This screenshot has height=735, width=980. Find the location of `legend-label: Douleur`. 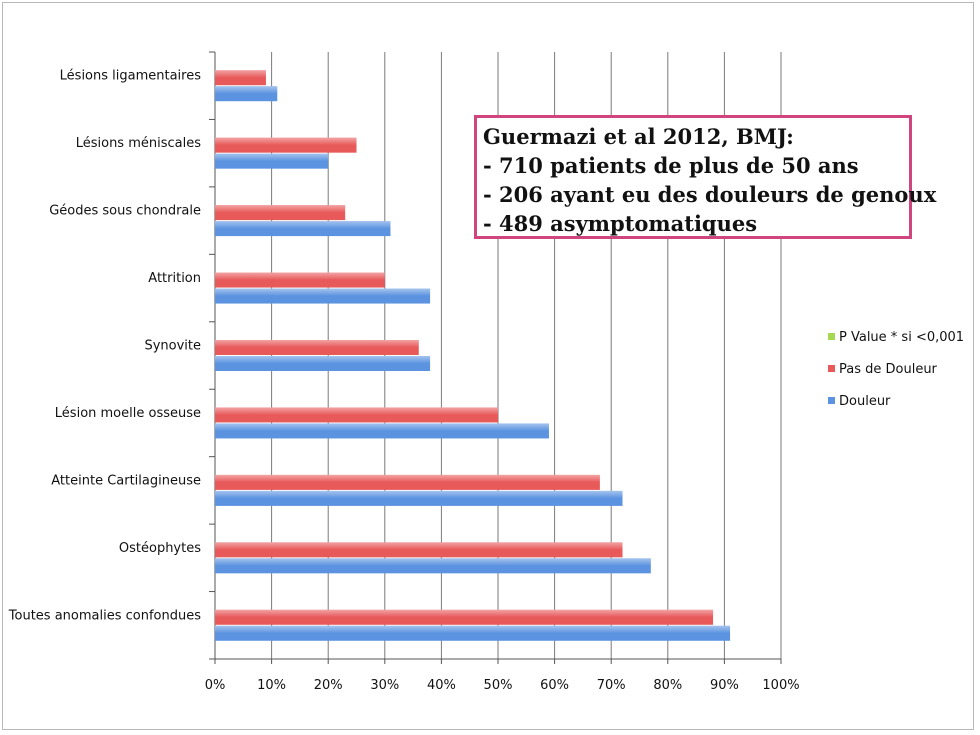

legend-label: Douleur is located at coordinates (865, 401).